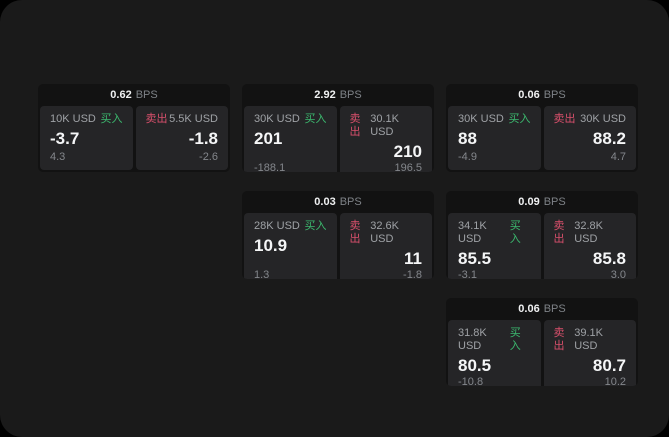  Describe the element at coordinates (542, 202) in the screenshot. I see `spread-card-header: 0.09 BPS` at that location.